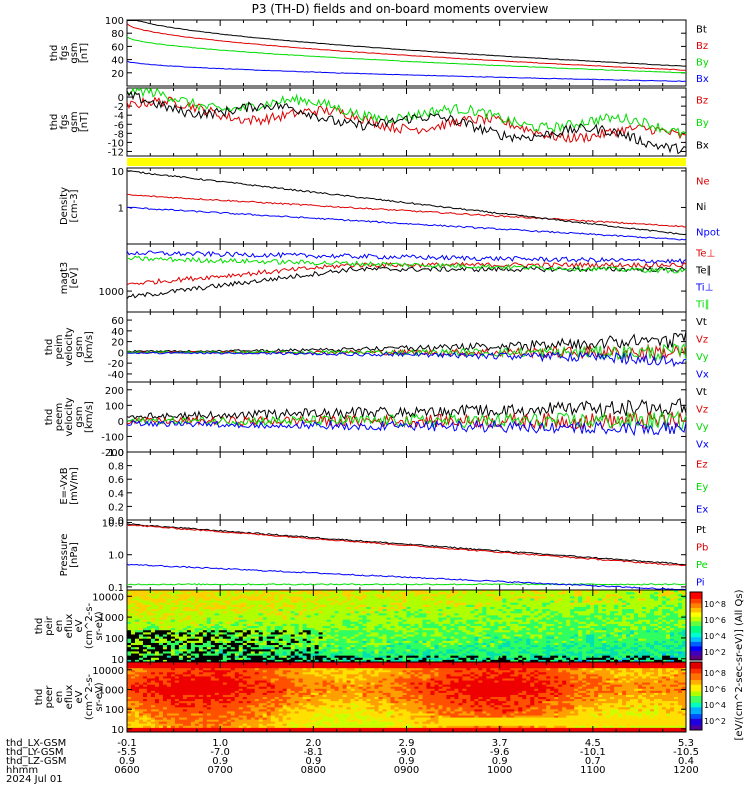 This screenshot has height=800, width=750. I want to click on y-axis-label: thdpeemvelocitygsm[km/s], so click(69, 416).